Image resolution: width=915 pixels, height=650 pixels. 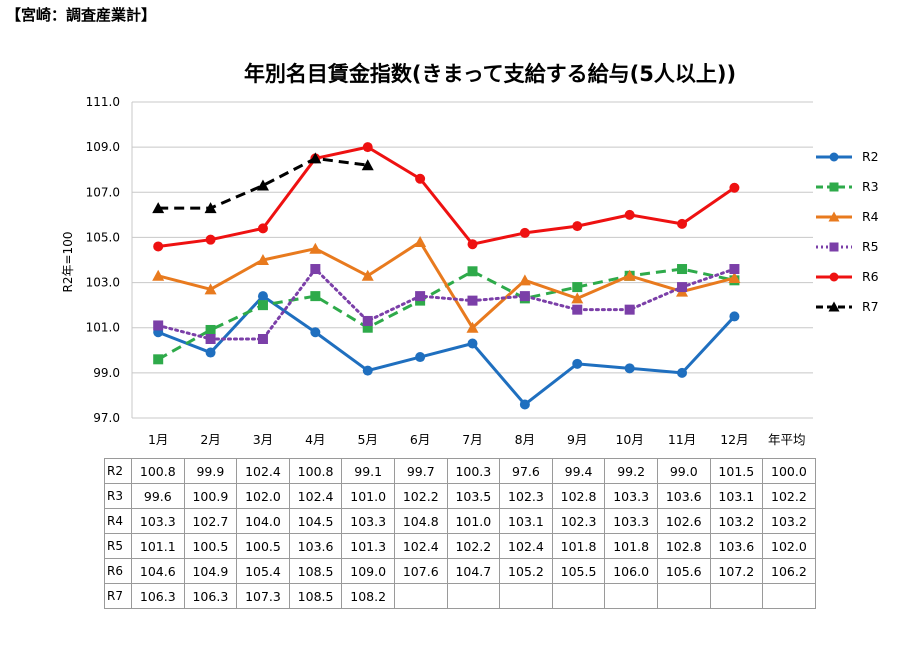 I want to click on x-tick-label: 12月, so click(x=734, y=439).